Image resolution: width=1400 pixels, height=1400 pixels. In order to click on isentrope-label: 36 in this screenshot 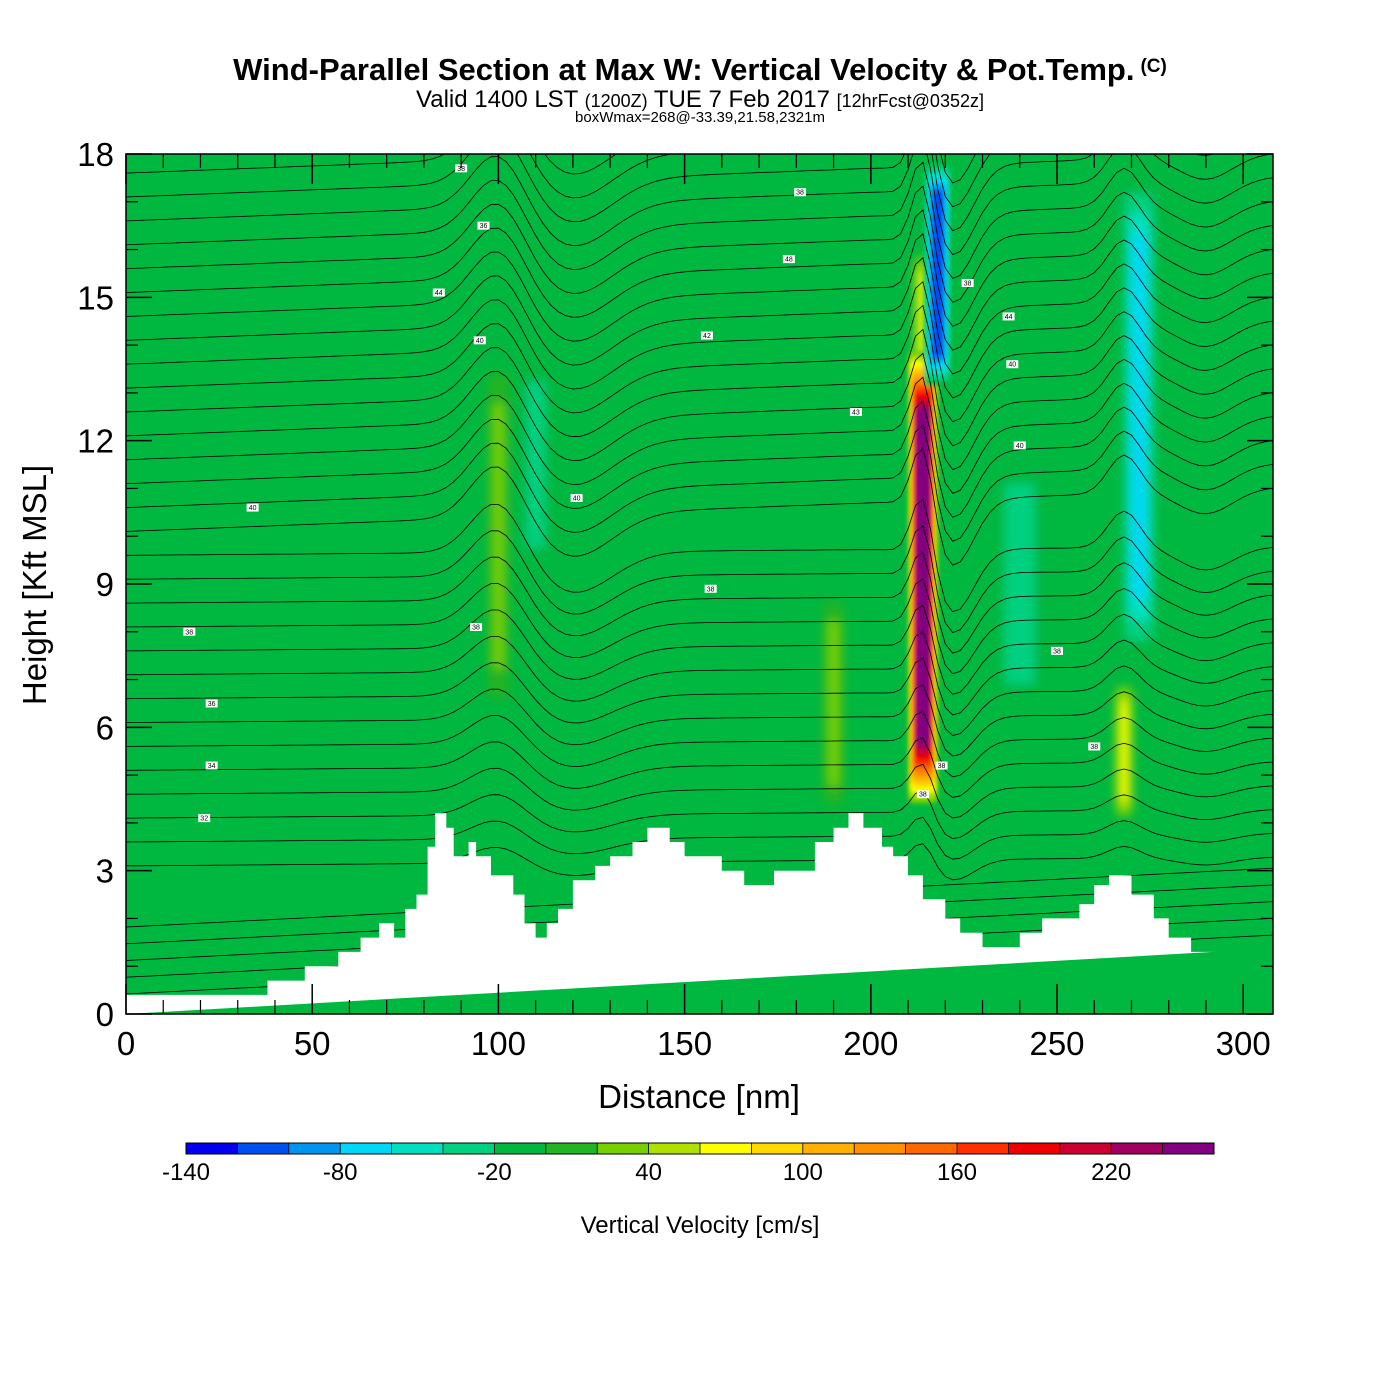, I will do `click(212, 704)`.